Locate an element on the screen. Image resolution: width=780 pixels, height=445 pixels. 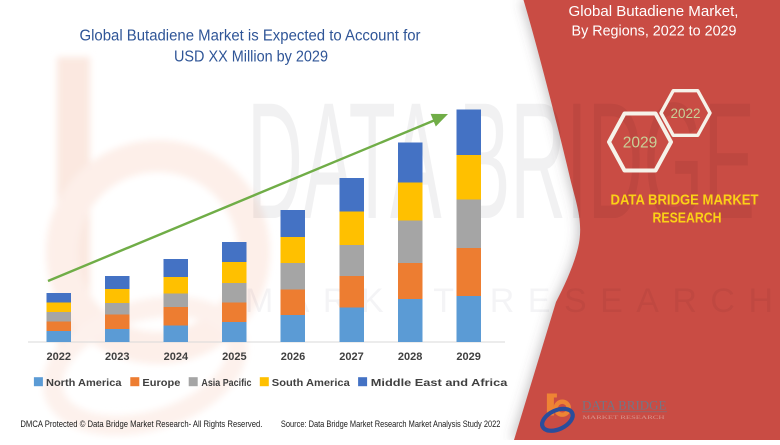
svg-text: MARKET RESEARCH is located at coordinates (624, 418).